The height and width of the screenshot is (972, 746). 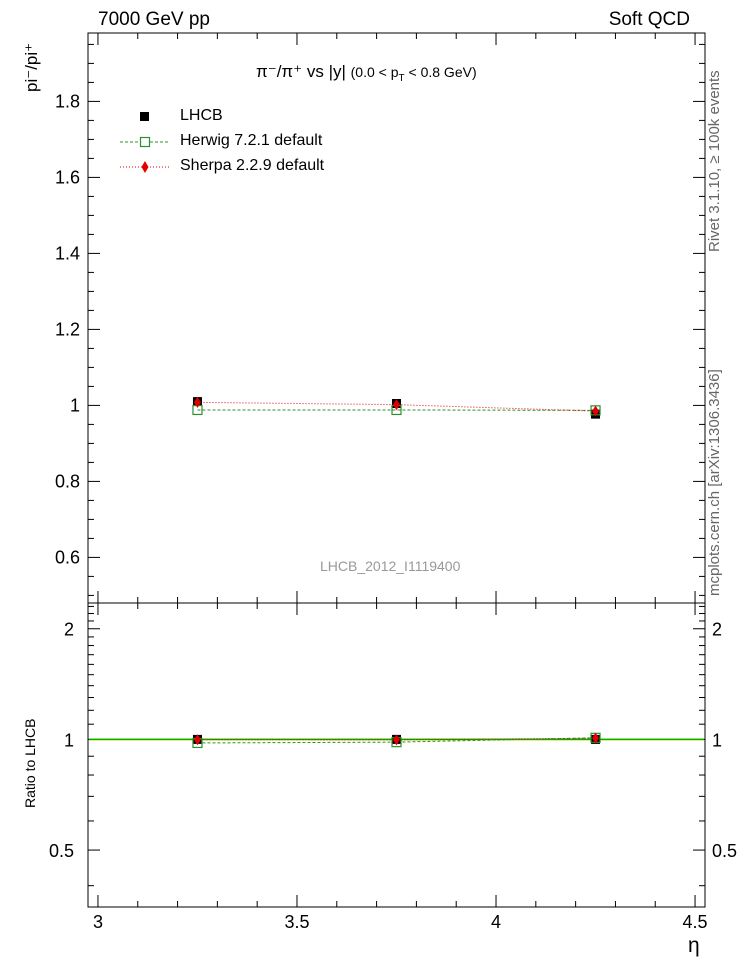 What do you see at coordinates (145, 142) in the screenshot?
I see `legend-marker-herwig` at bounding box center [145, 142].